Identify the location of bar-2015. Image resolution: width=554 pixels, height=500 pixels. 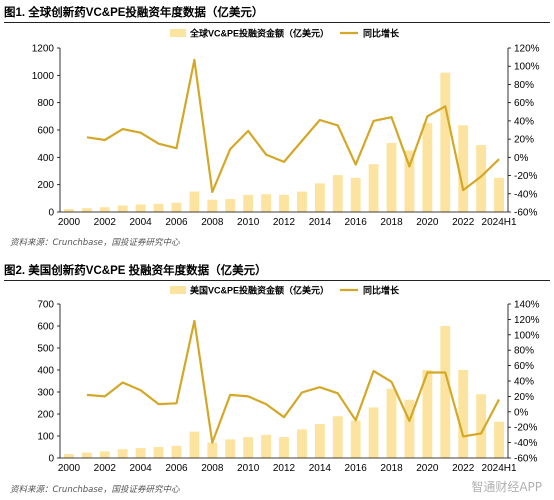
(337, 437).